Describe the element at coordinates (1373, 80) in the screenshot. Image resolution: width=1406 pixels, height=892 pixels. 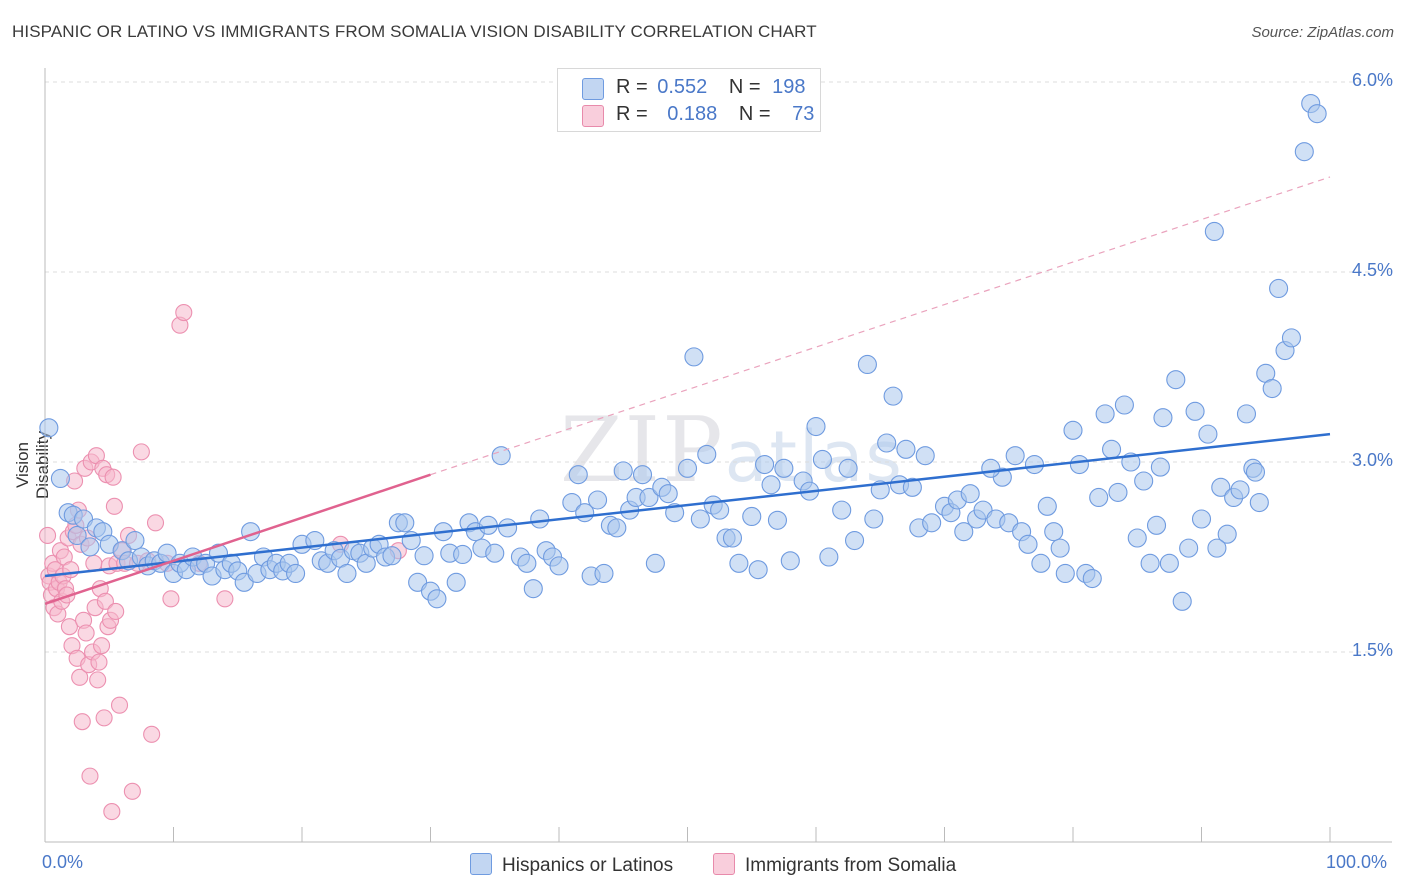
I see `y-tick-label: 6.0%` at that location.